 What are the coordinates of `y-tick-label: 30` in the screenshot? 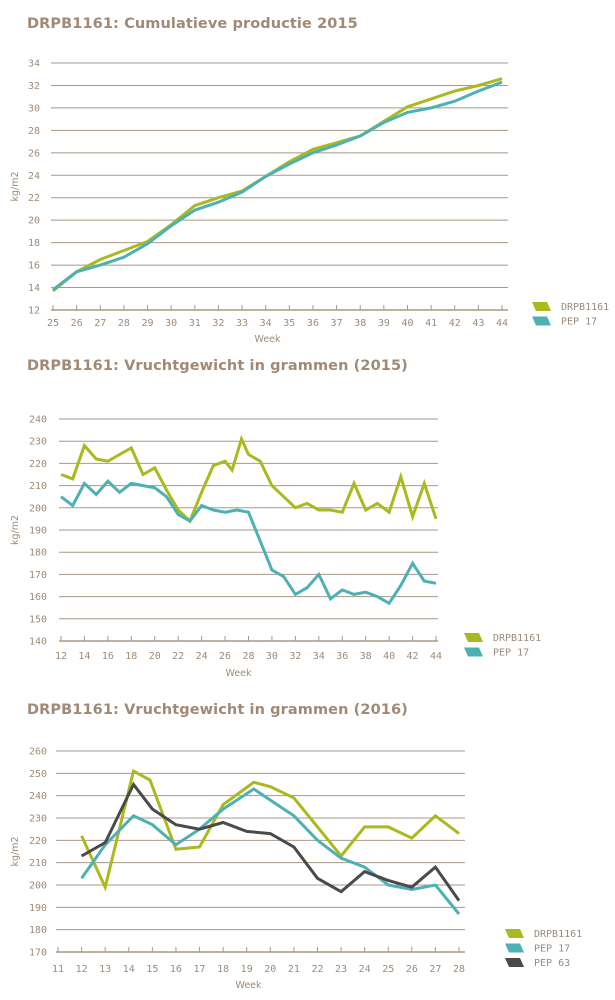 It's located at (34, 108).